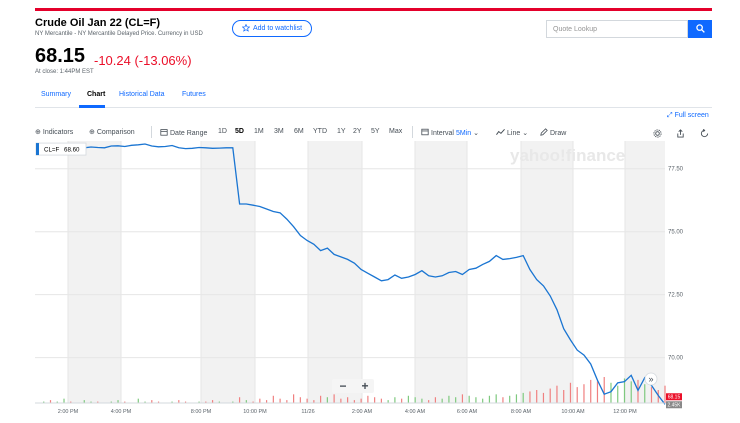 The height and width of the screenshot is (423, 740). Describe the element at coordinates (521, 412) in the screenshot. I see `x-tick-label: 8:00 AM` at that location.